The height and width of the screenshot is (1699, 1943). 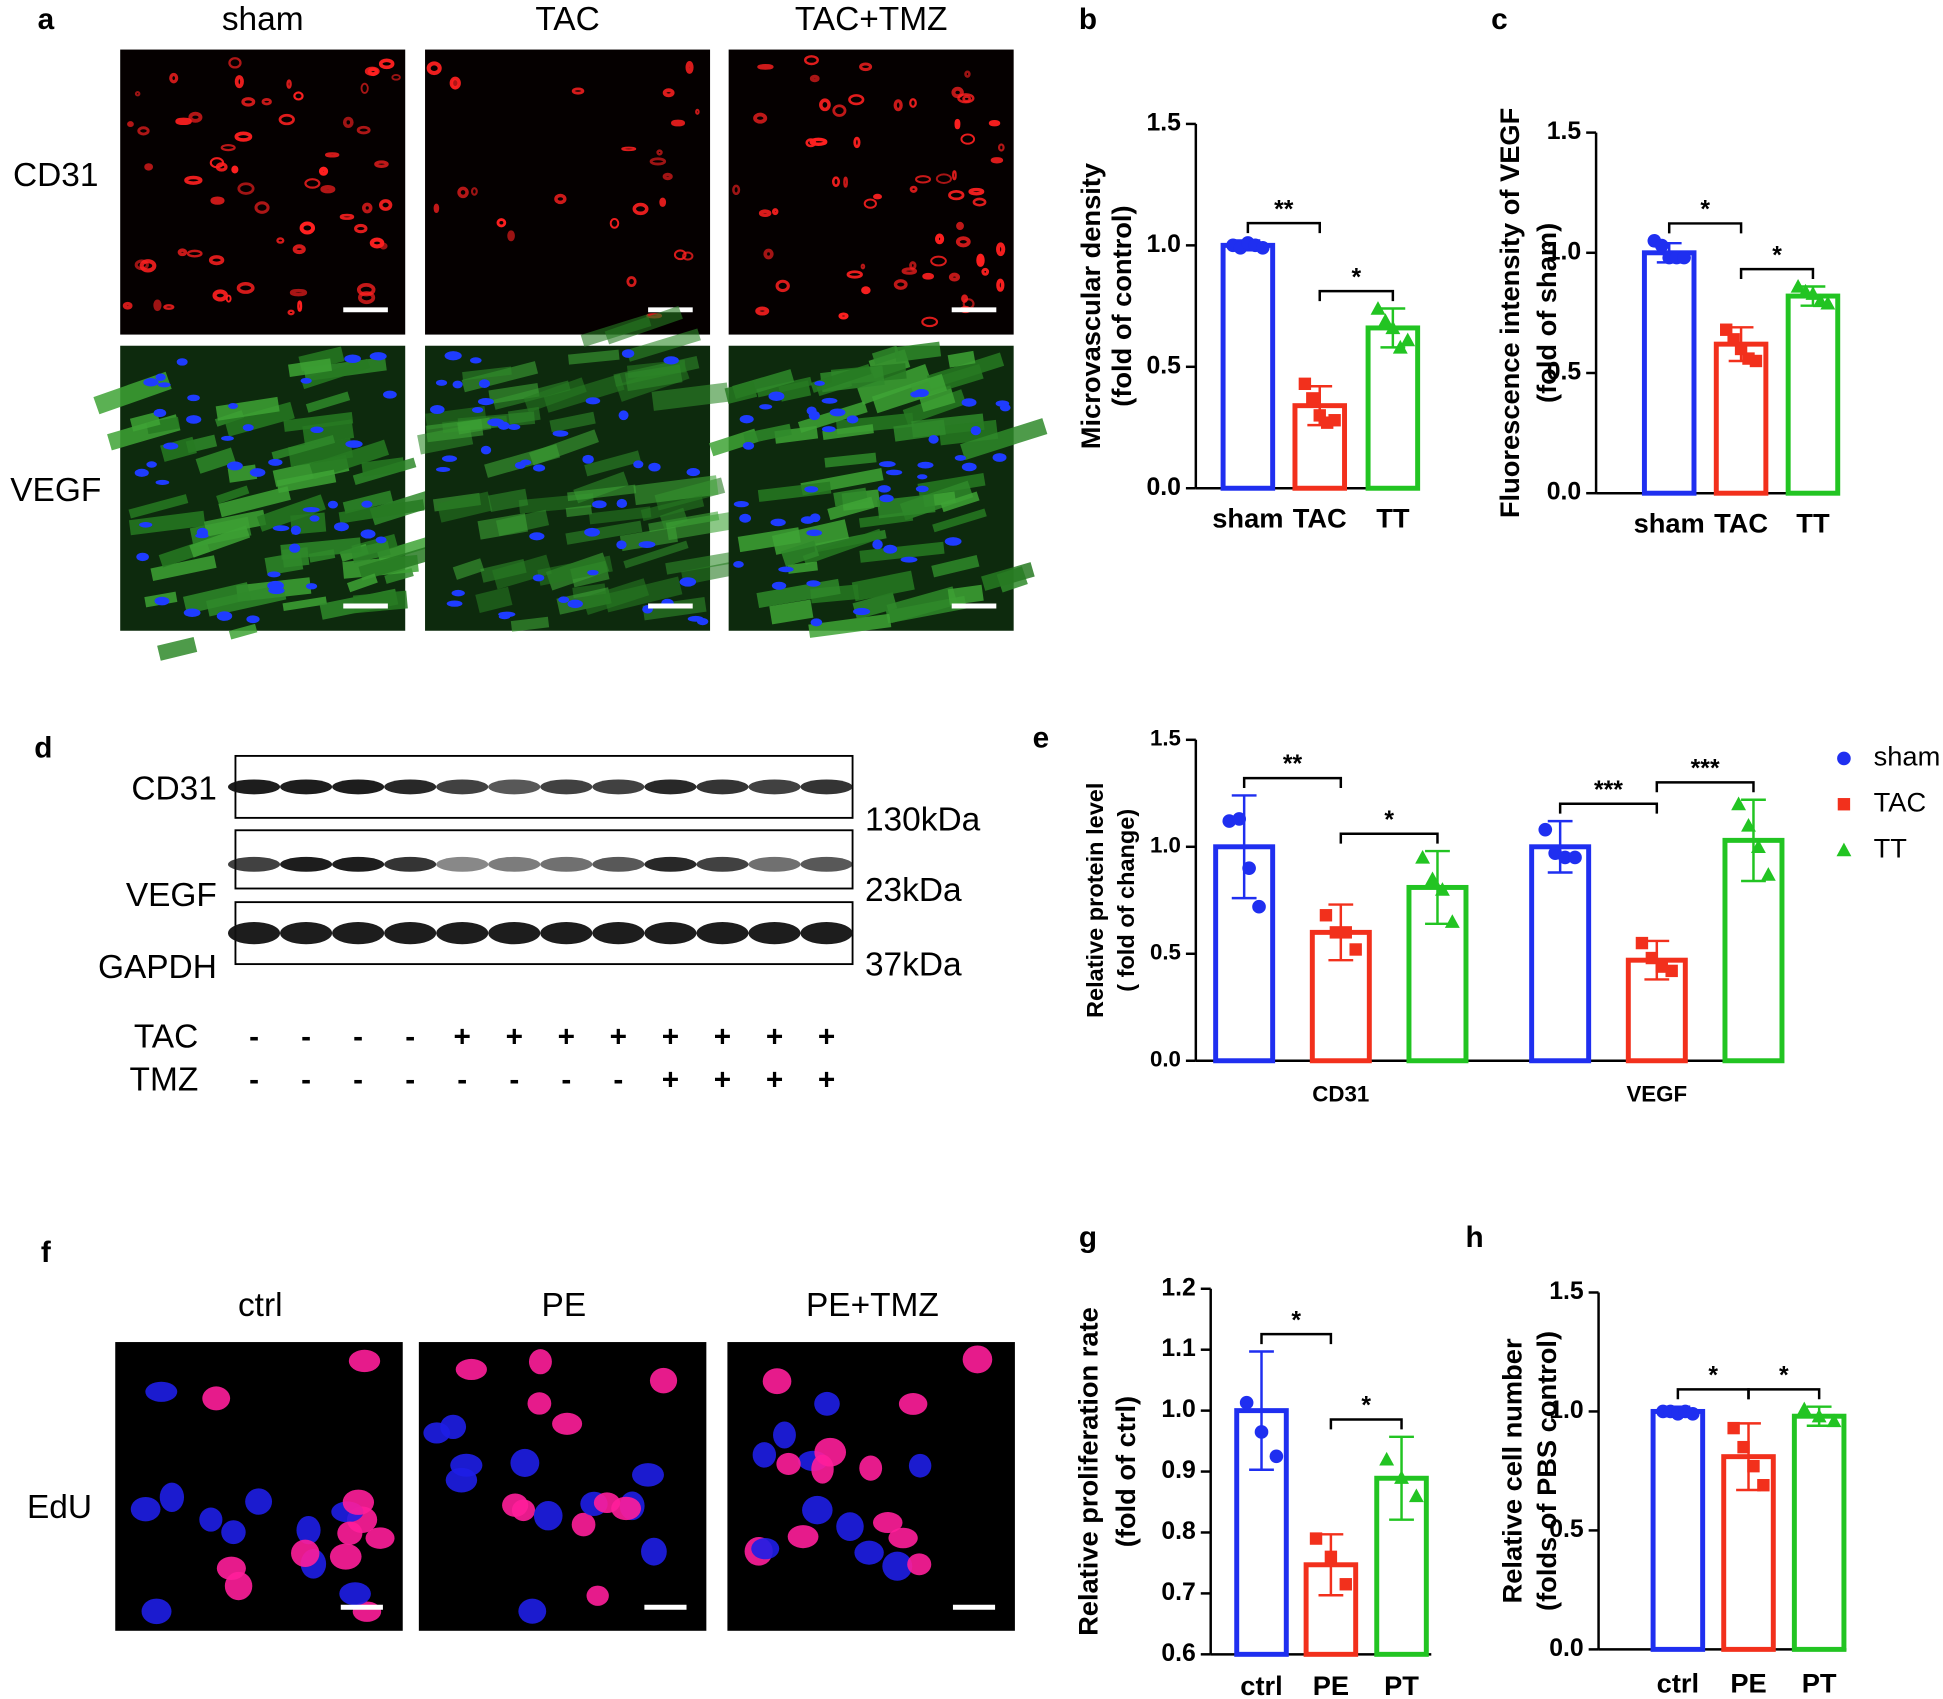 What do you see at coordinates (1090, 305) in the screenshot?
I see `y-axis-label: Microvascular density` at bounding box center [1090, 305].